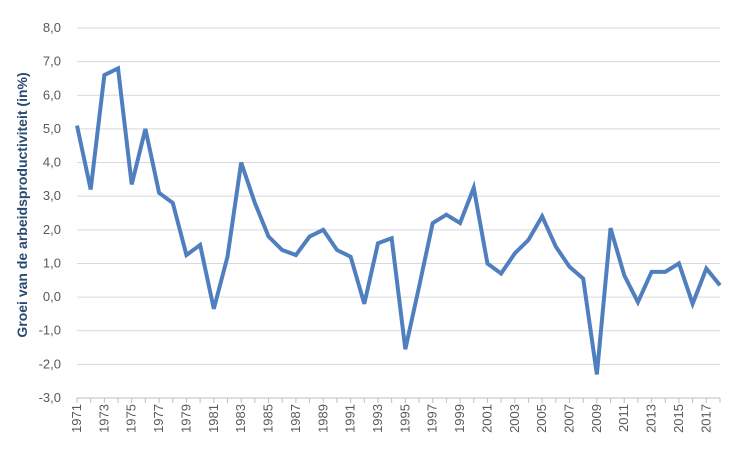 This screenshot has width=729, height=457. I want to click on x-tick-label: 1973, so click(103, 418).